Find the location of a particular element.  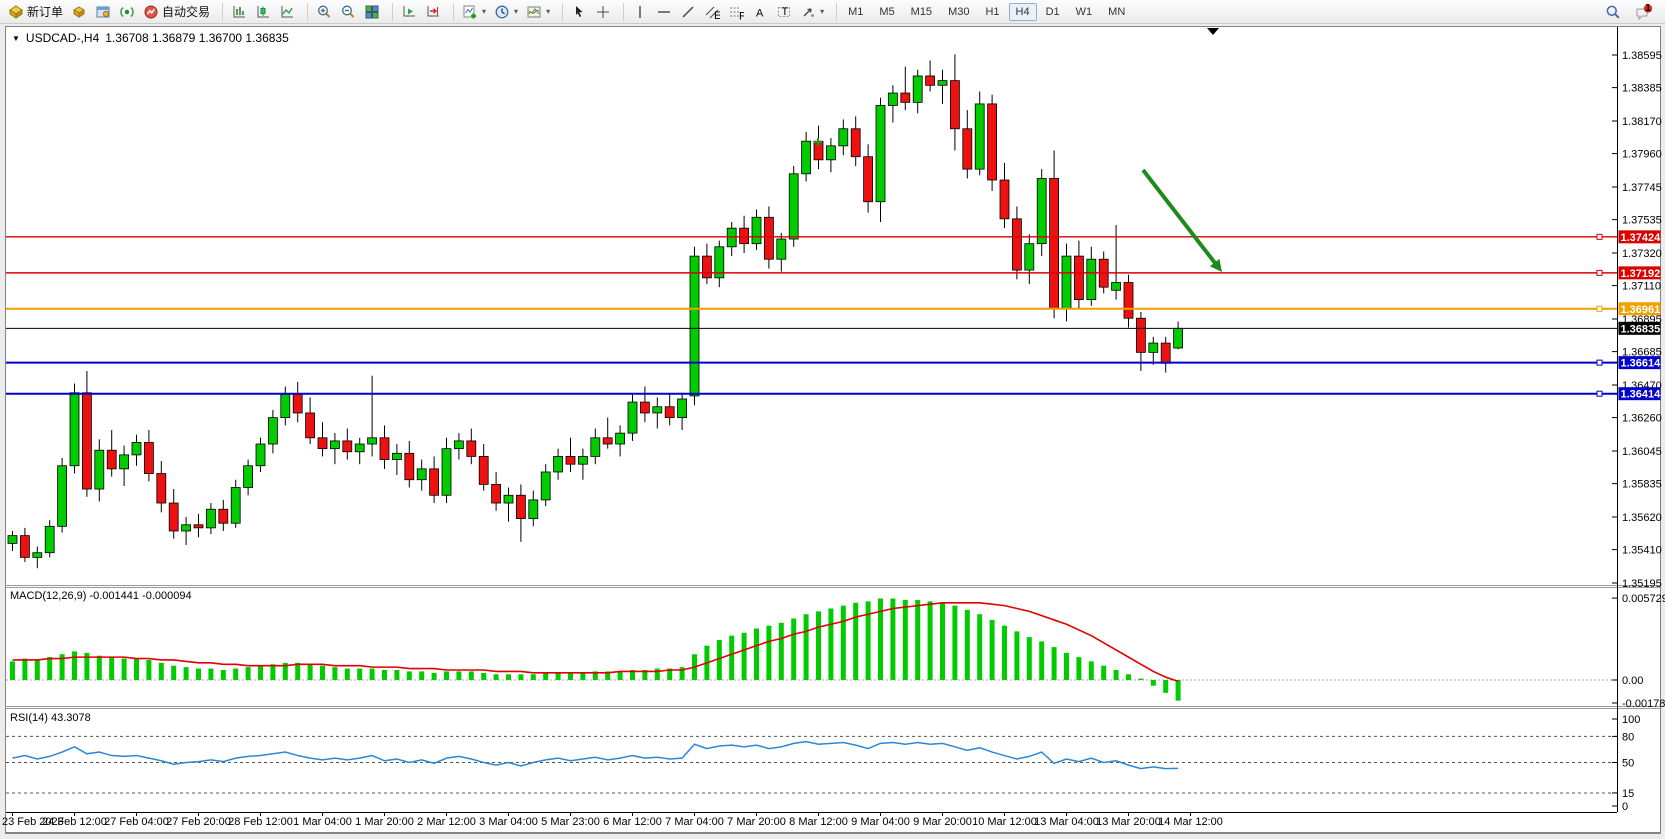

signals-button is located at coordinates (127, 12).